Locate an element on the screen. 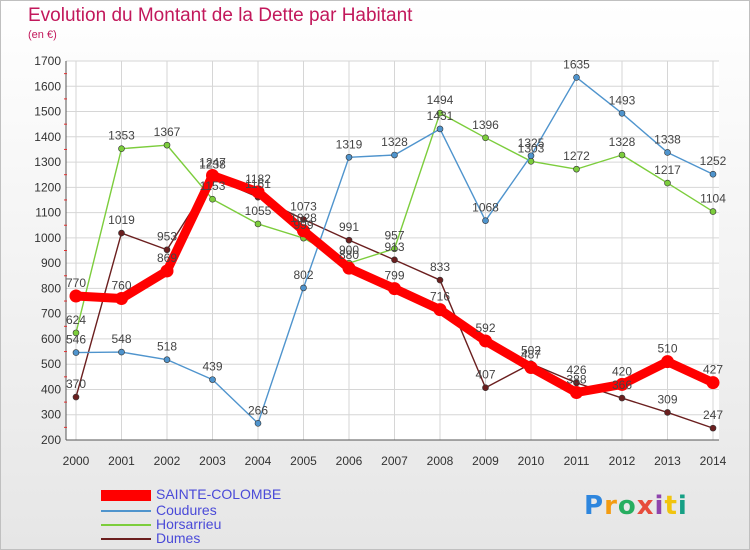 This screenshot has height=550, width=750. data-label-coudures: 1493 is located at coordinates (622, 100).